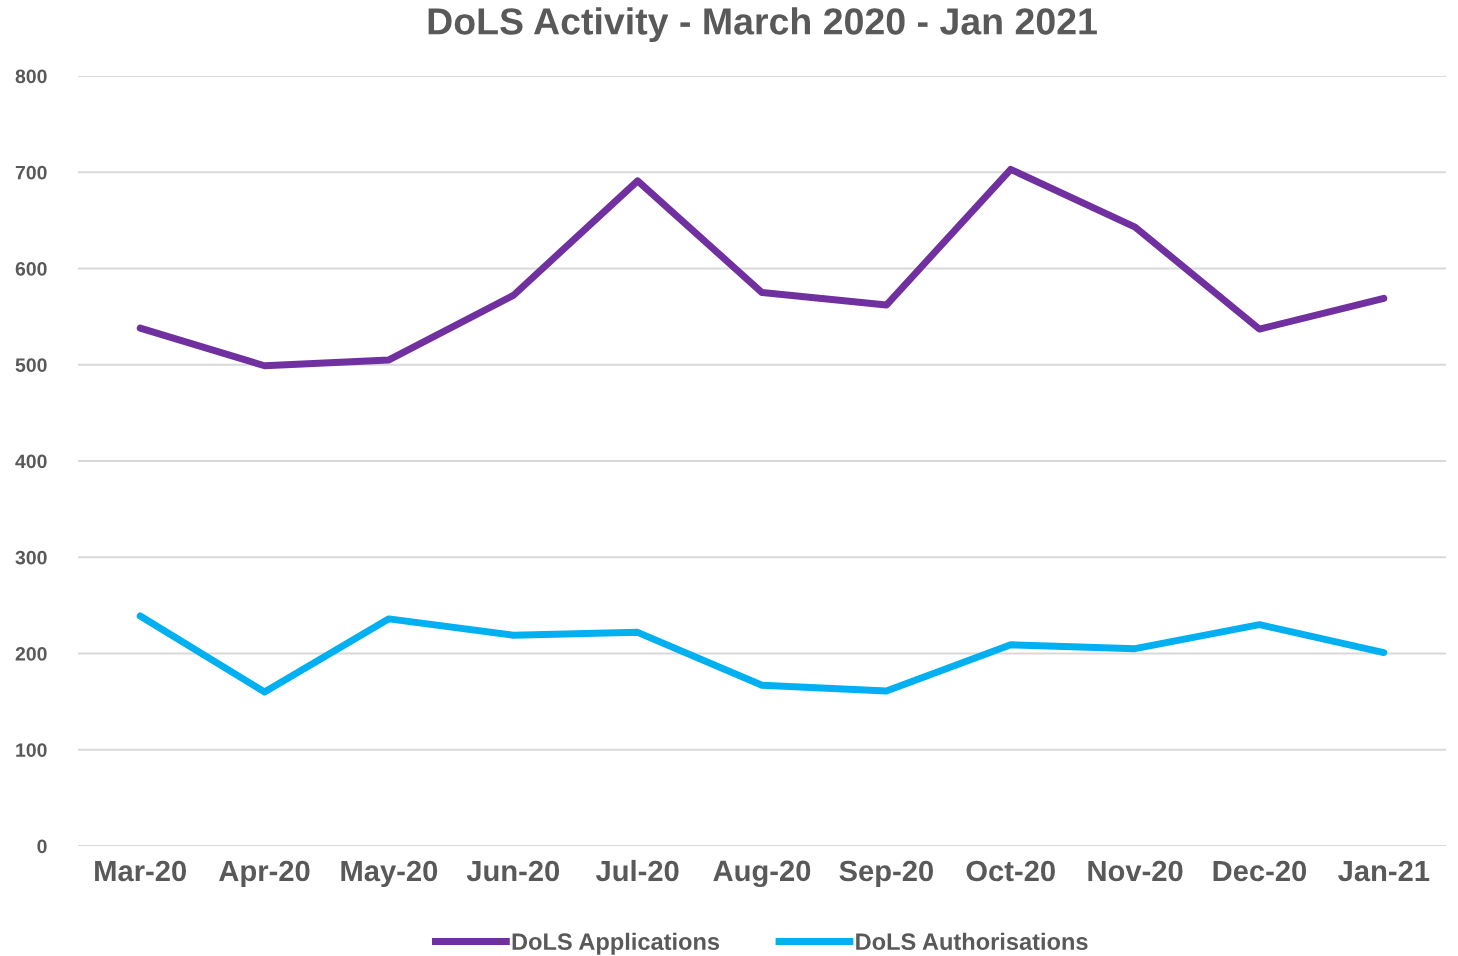  Describe the element at coordinates (140, 871) in the screenshot. I see `x-tick-label: Mar-20` at that location.